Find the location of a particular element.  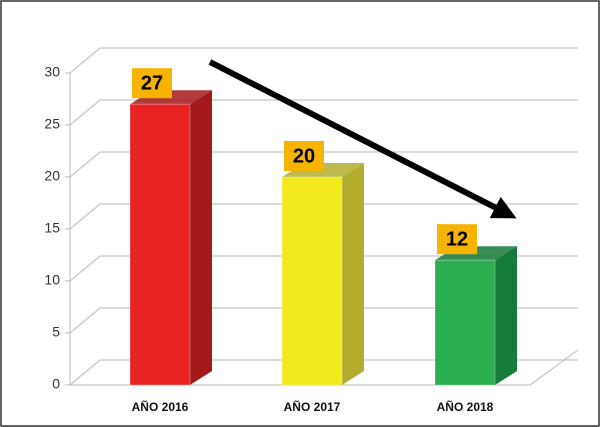

y-tick-label: 10 is located at coordinates (52, 280).